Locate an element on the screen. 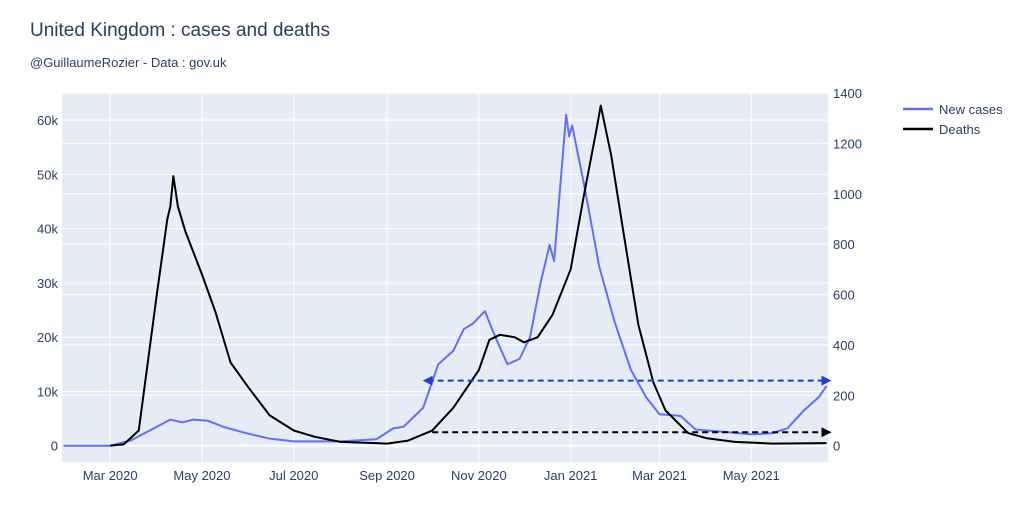 The width and height of the screenshot is (1024, 516). y-left-tick-label: 0 is located at coordinates (54, 446).